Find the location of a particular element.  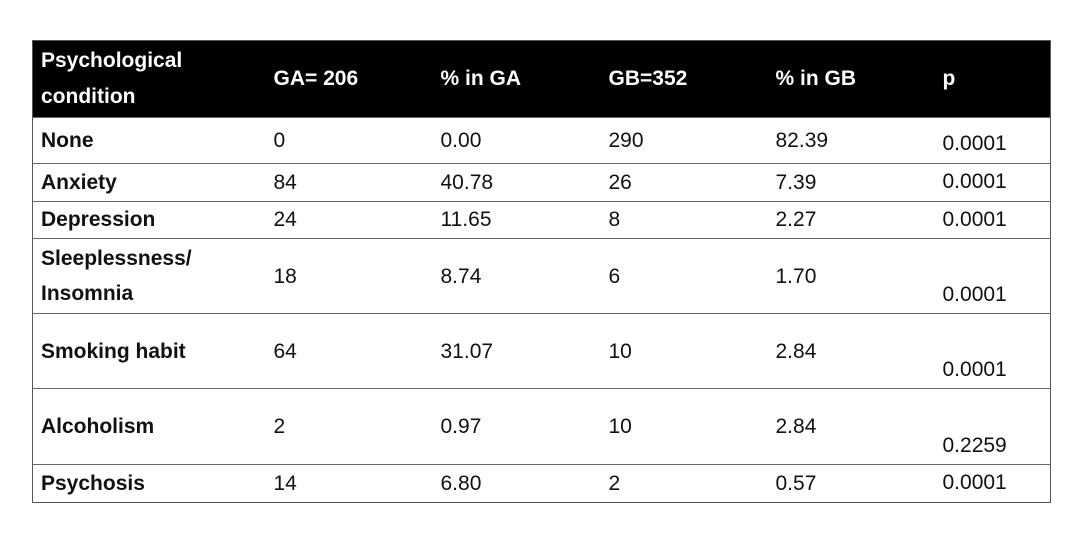

cell: 0.57 is located at coordinates (851, 483).